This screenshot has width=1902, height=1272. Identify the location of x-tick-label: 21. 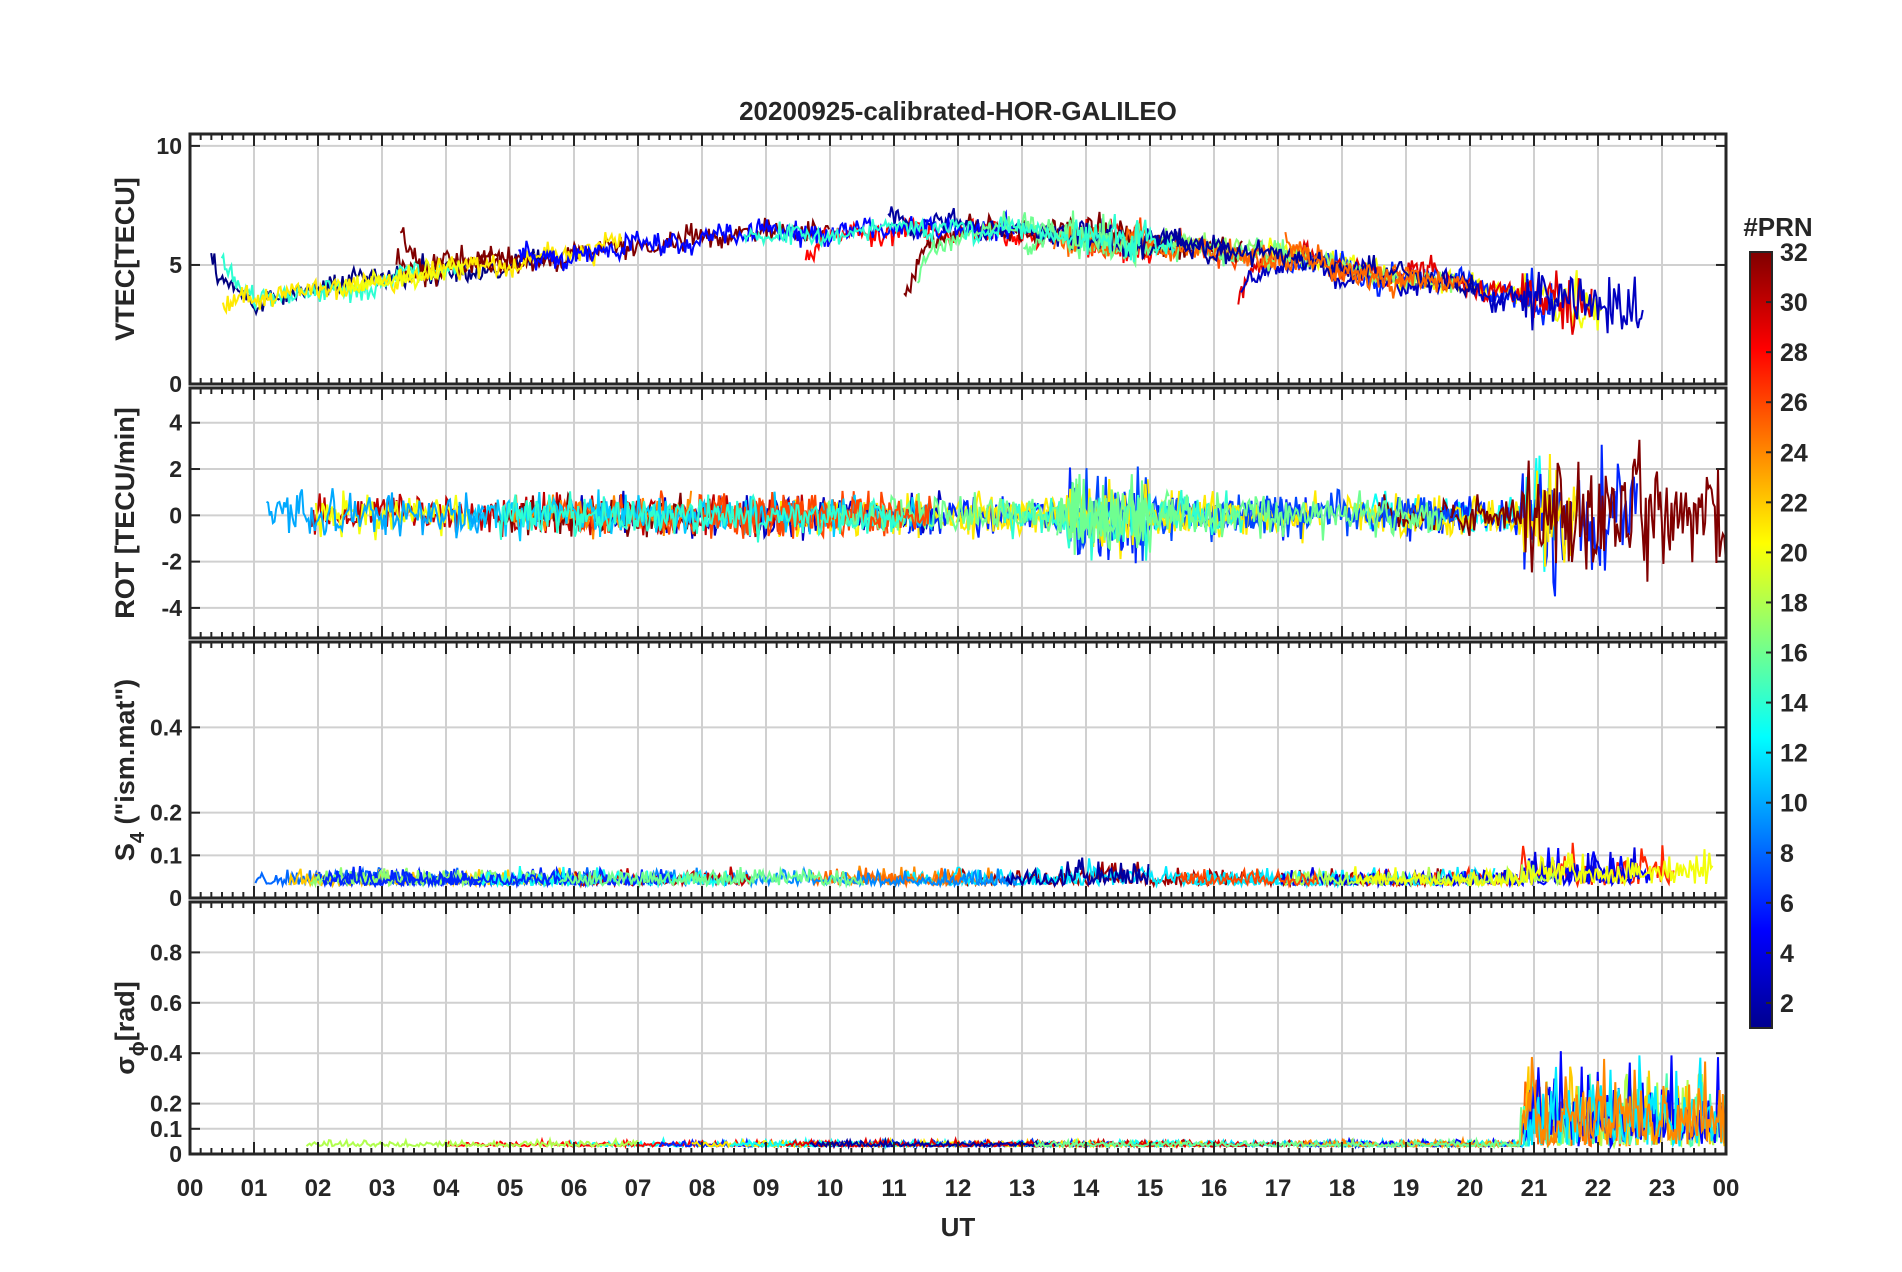
(1534, 1188).